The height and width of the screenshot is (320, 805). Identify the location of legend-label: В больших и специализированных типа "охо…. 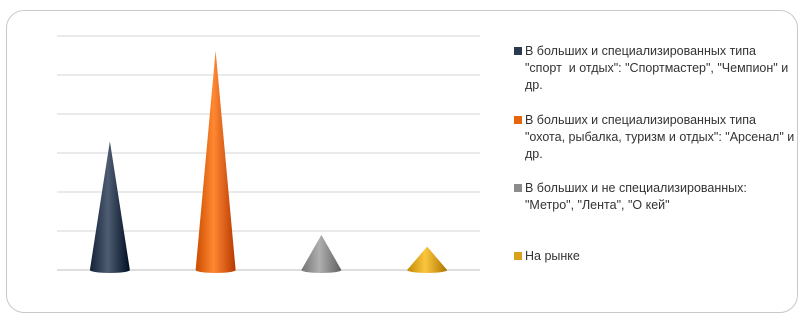
(661, 137).